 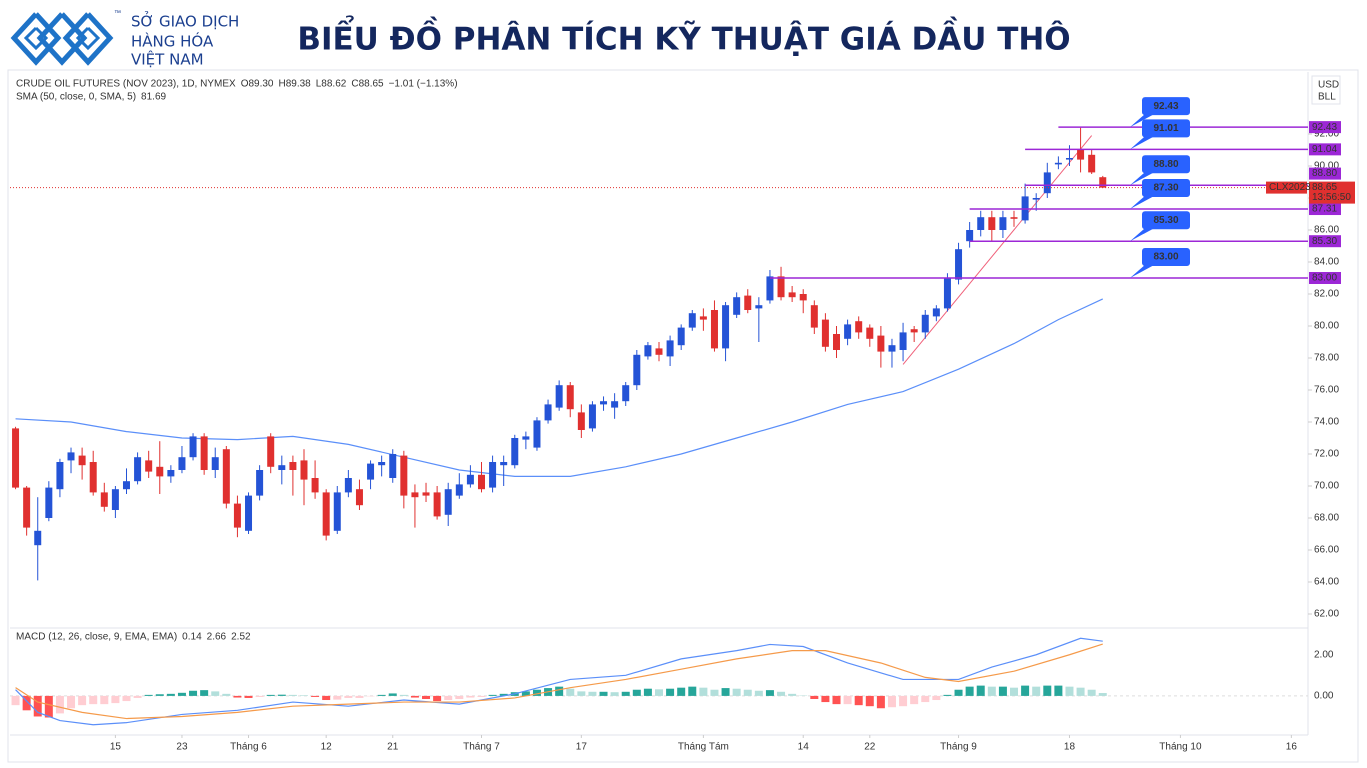 I want to click on legend-text: L88.62, so click(x=331, y=84).